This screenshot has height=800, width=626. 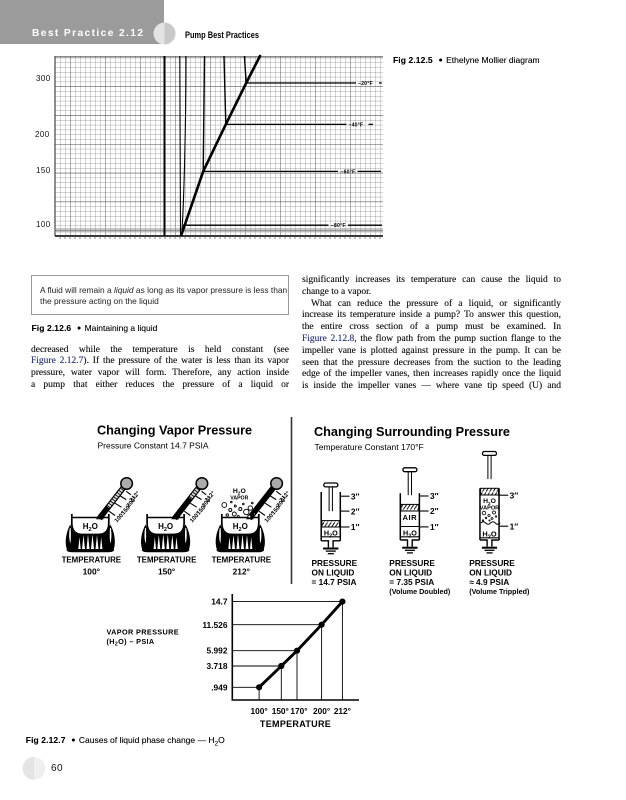 I want to click on svg-text: Pressure Constant 14.7 PSIA, so click(x=153, y=446).